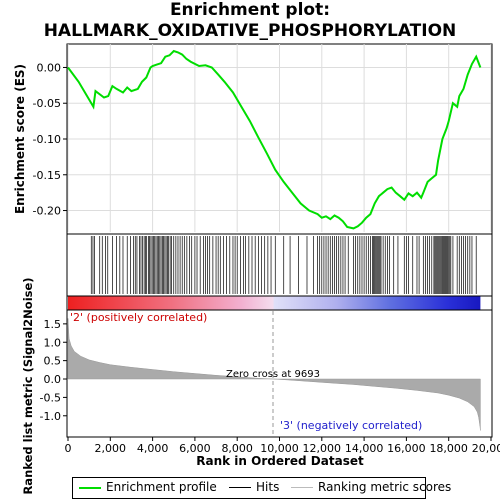 The image size is (500, 500). I want to click on positive-correlation-label: '2' (positively correlated), so click(138, 317).